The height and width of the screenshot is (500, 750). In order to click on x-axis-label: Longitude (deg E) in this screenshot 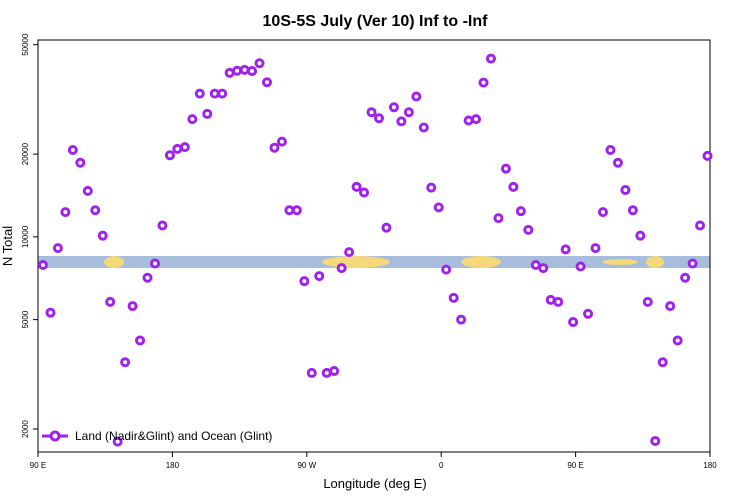, I will do `click(374, 483)`.